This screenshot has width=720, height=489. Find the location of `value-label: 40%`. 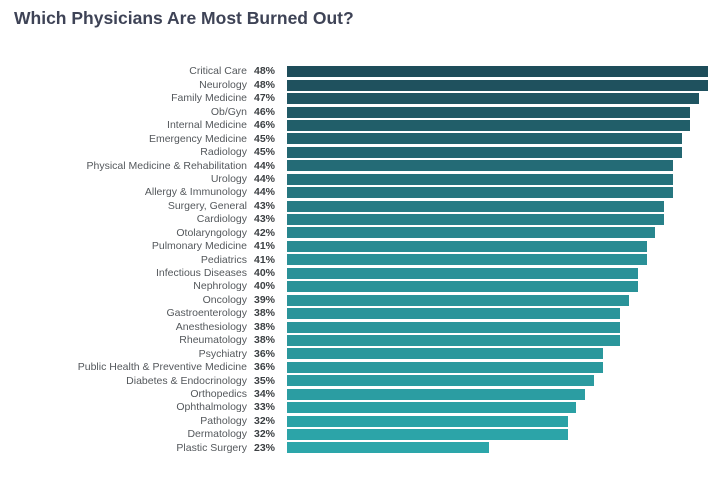

value-label: 40% is located at coordinates (265, 273).